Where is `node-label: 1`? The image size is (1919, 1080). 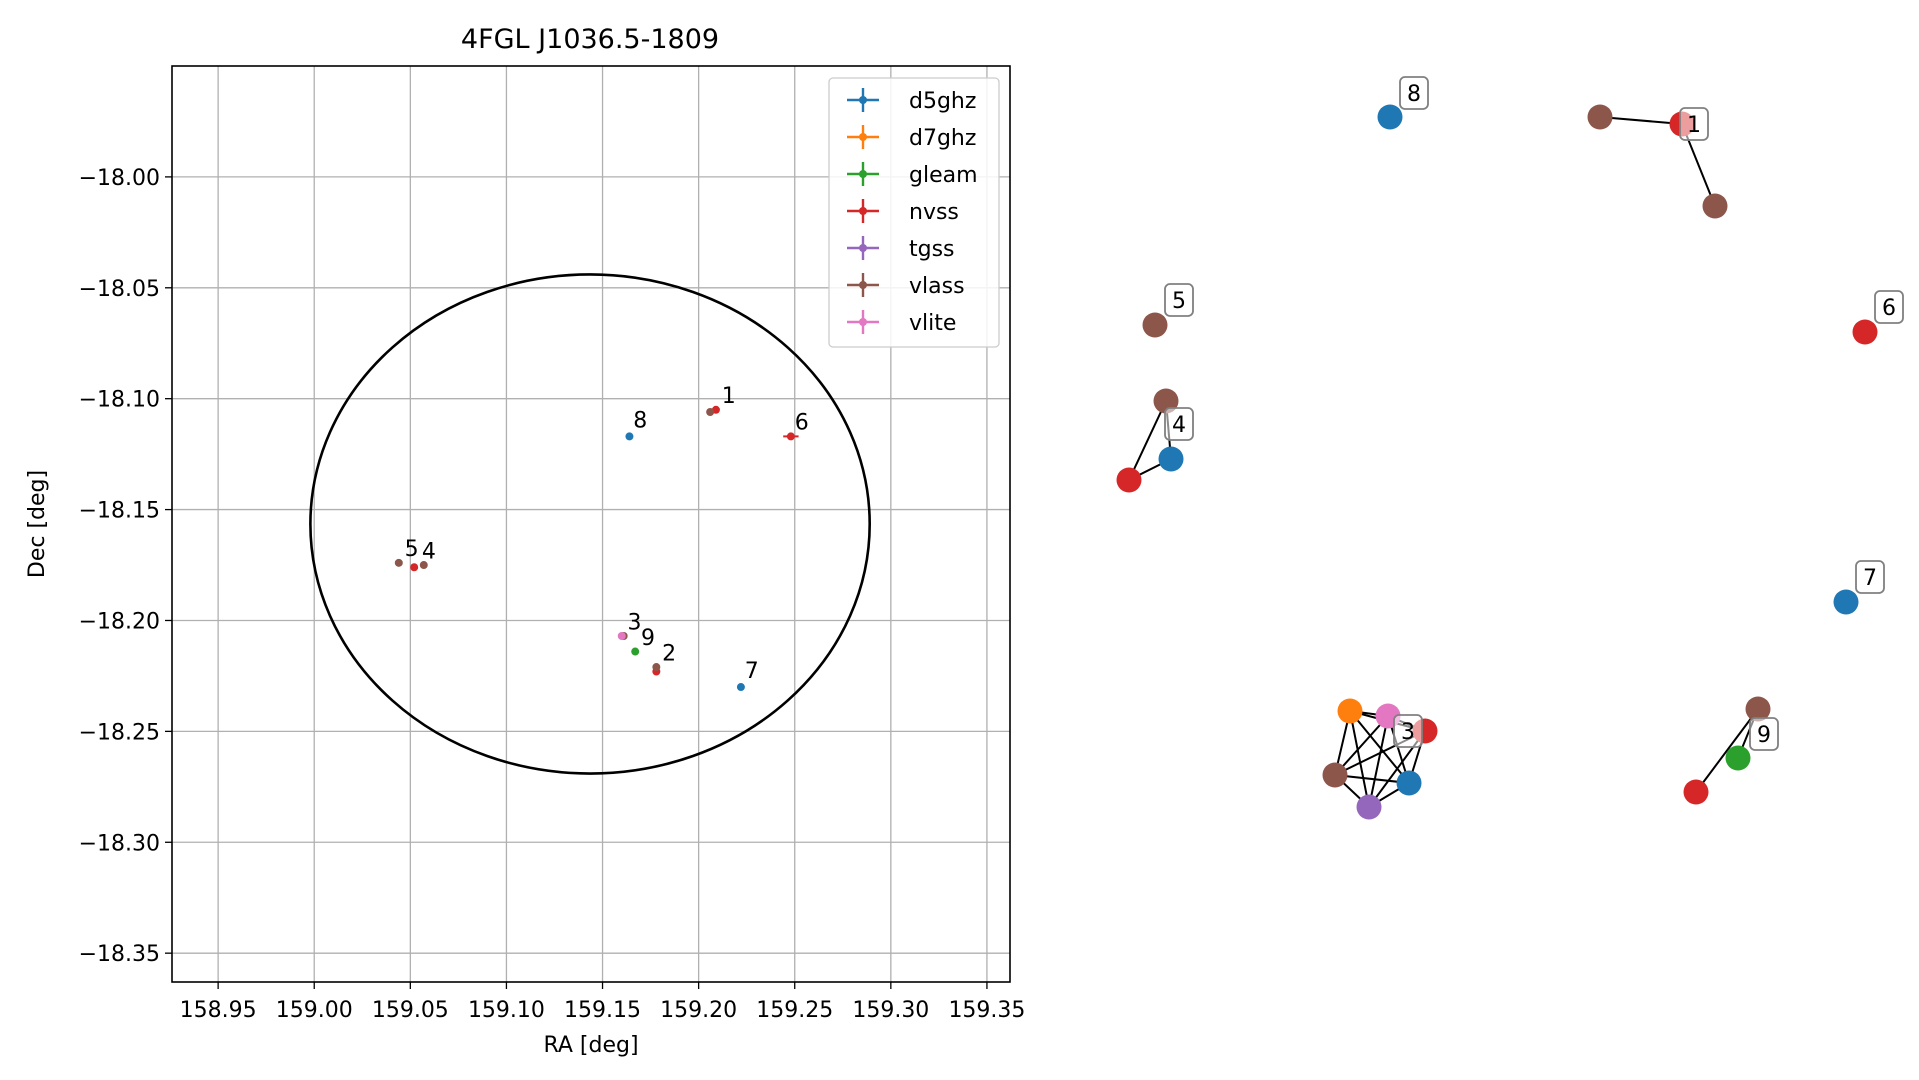
node-label: 1 is located at coordinates (1694, 125).